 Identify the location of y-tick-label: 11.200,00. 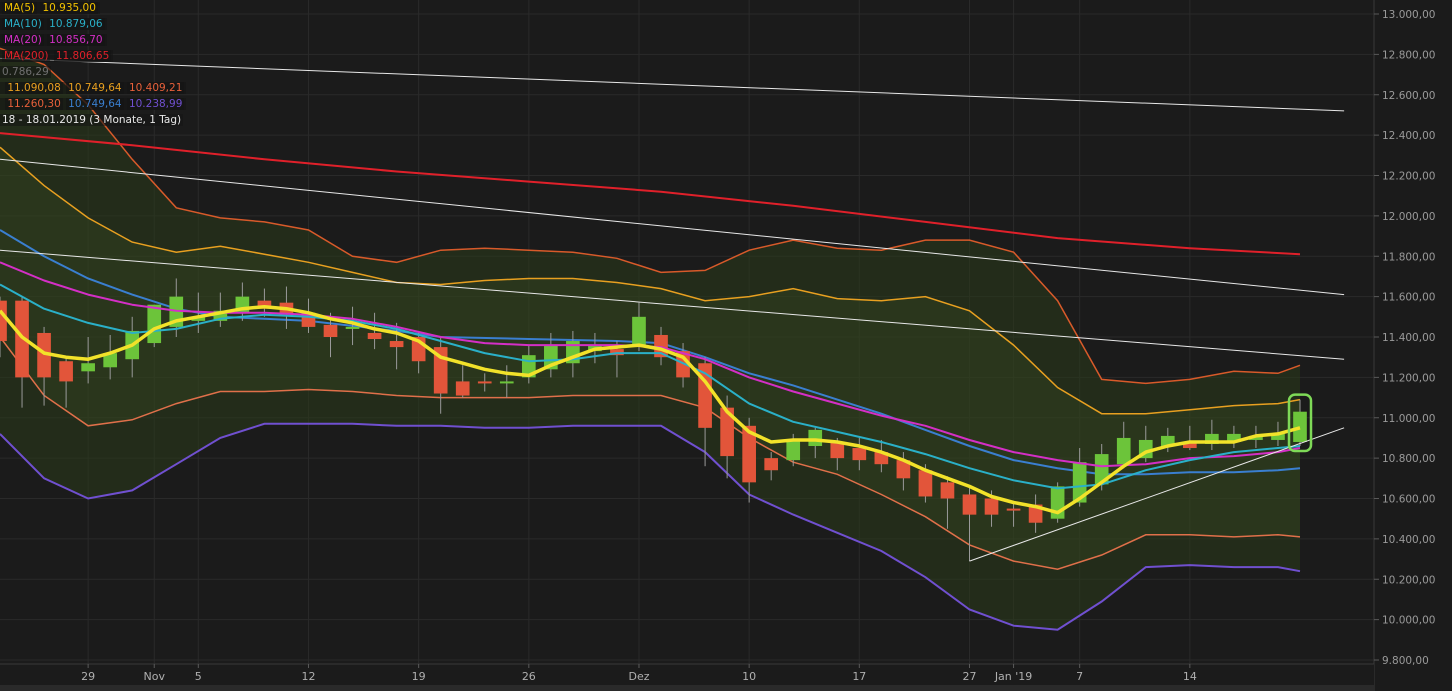
(1408, 378).